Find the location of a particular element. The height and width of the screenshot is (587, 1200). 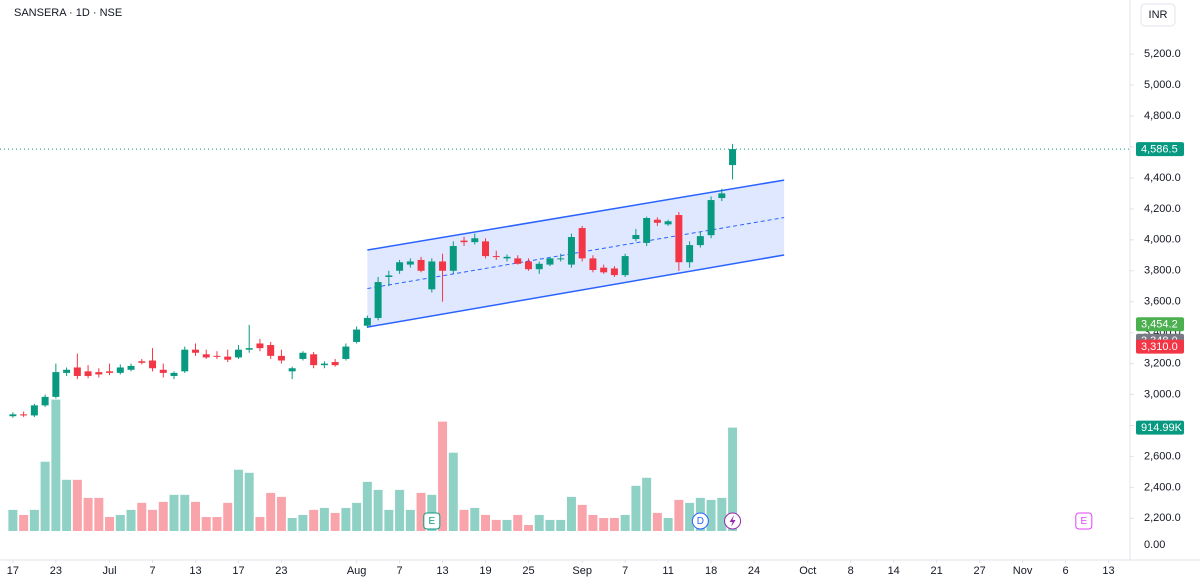

x-tick-label: 7 is located at coordinates (152, 571).